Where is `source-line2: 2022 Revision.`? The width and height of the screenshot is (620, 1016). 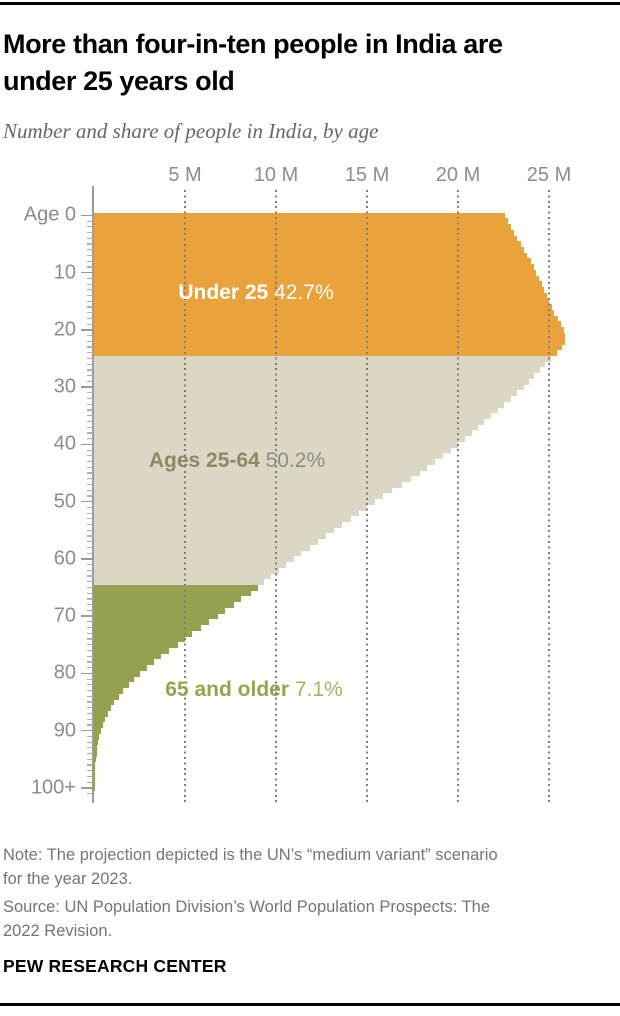 source-line2: 2022 Revision. is located at coordinates (58, 931).